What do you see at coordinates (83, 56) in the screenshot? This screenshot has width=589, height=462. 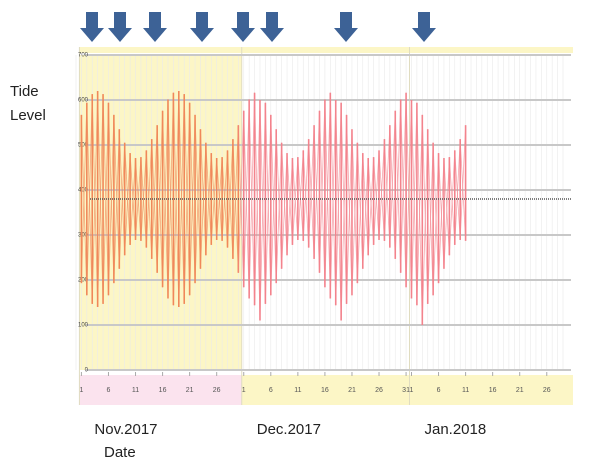 I see `y-tick-label: 700` at bounding box center [83, 56].